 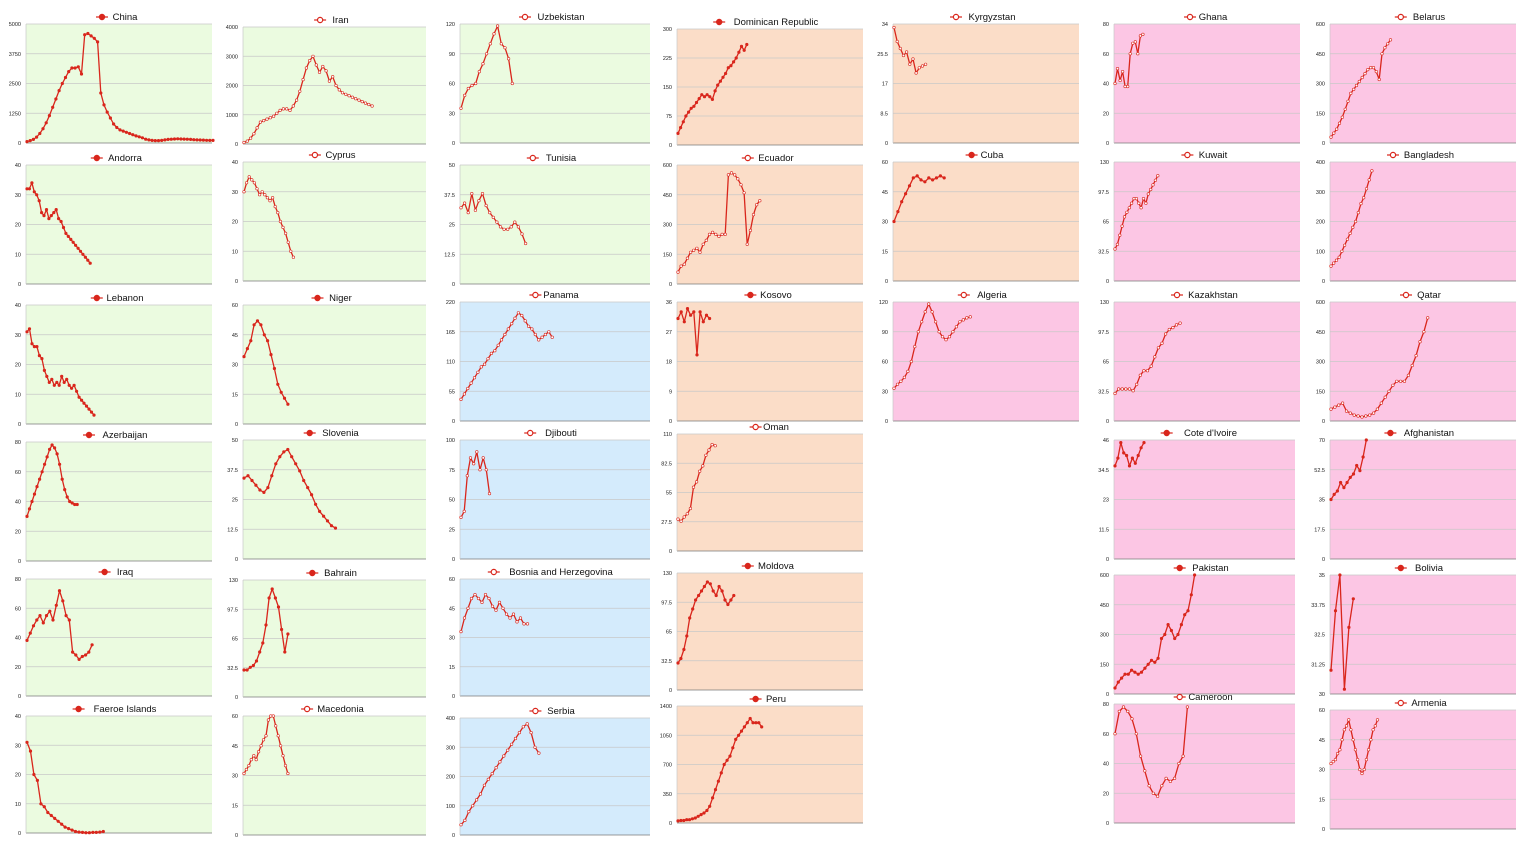 I want to click on y-tick-label: 55, so click(x=452, y=392).